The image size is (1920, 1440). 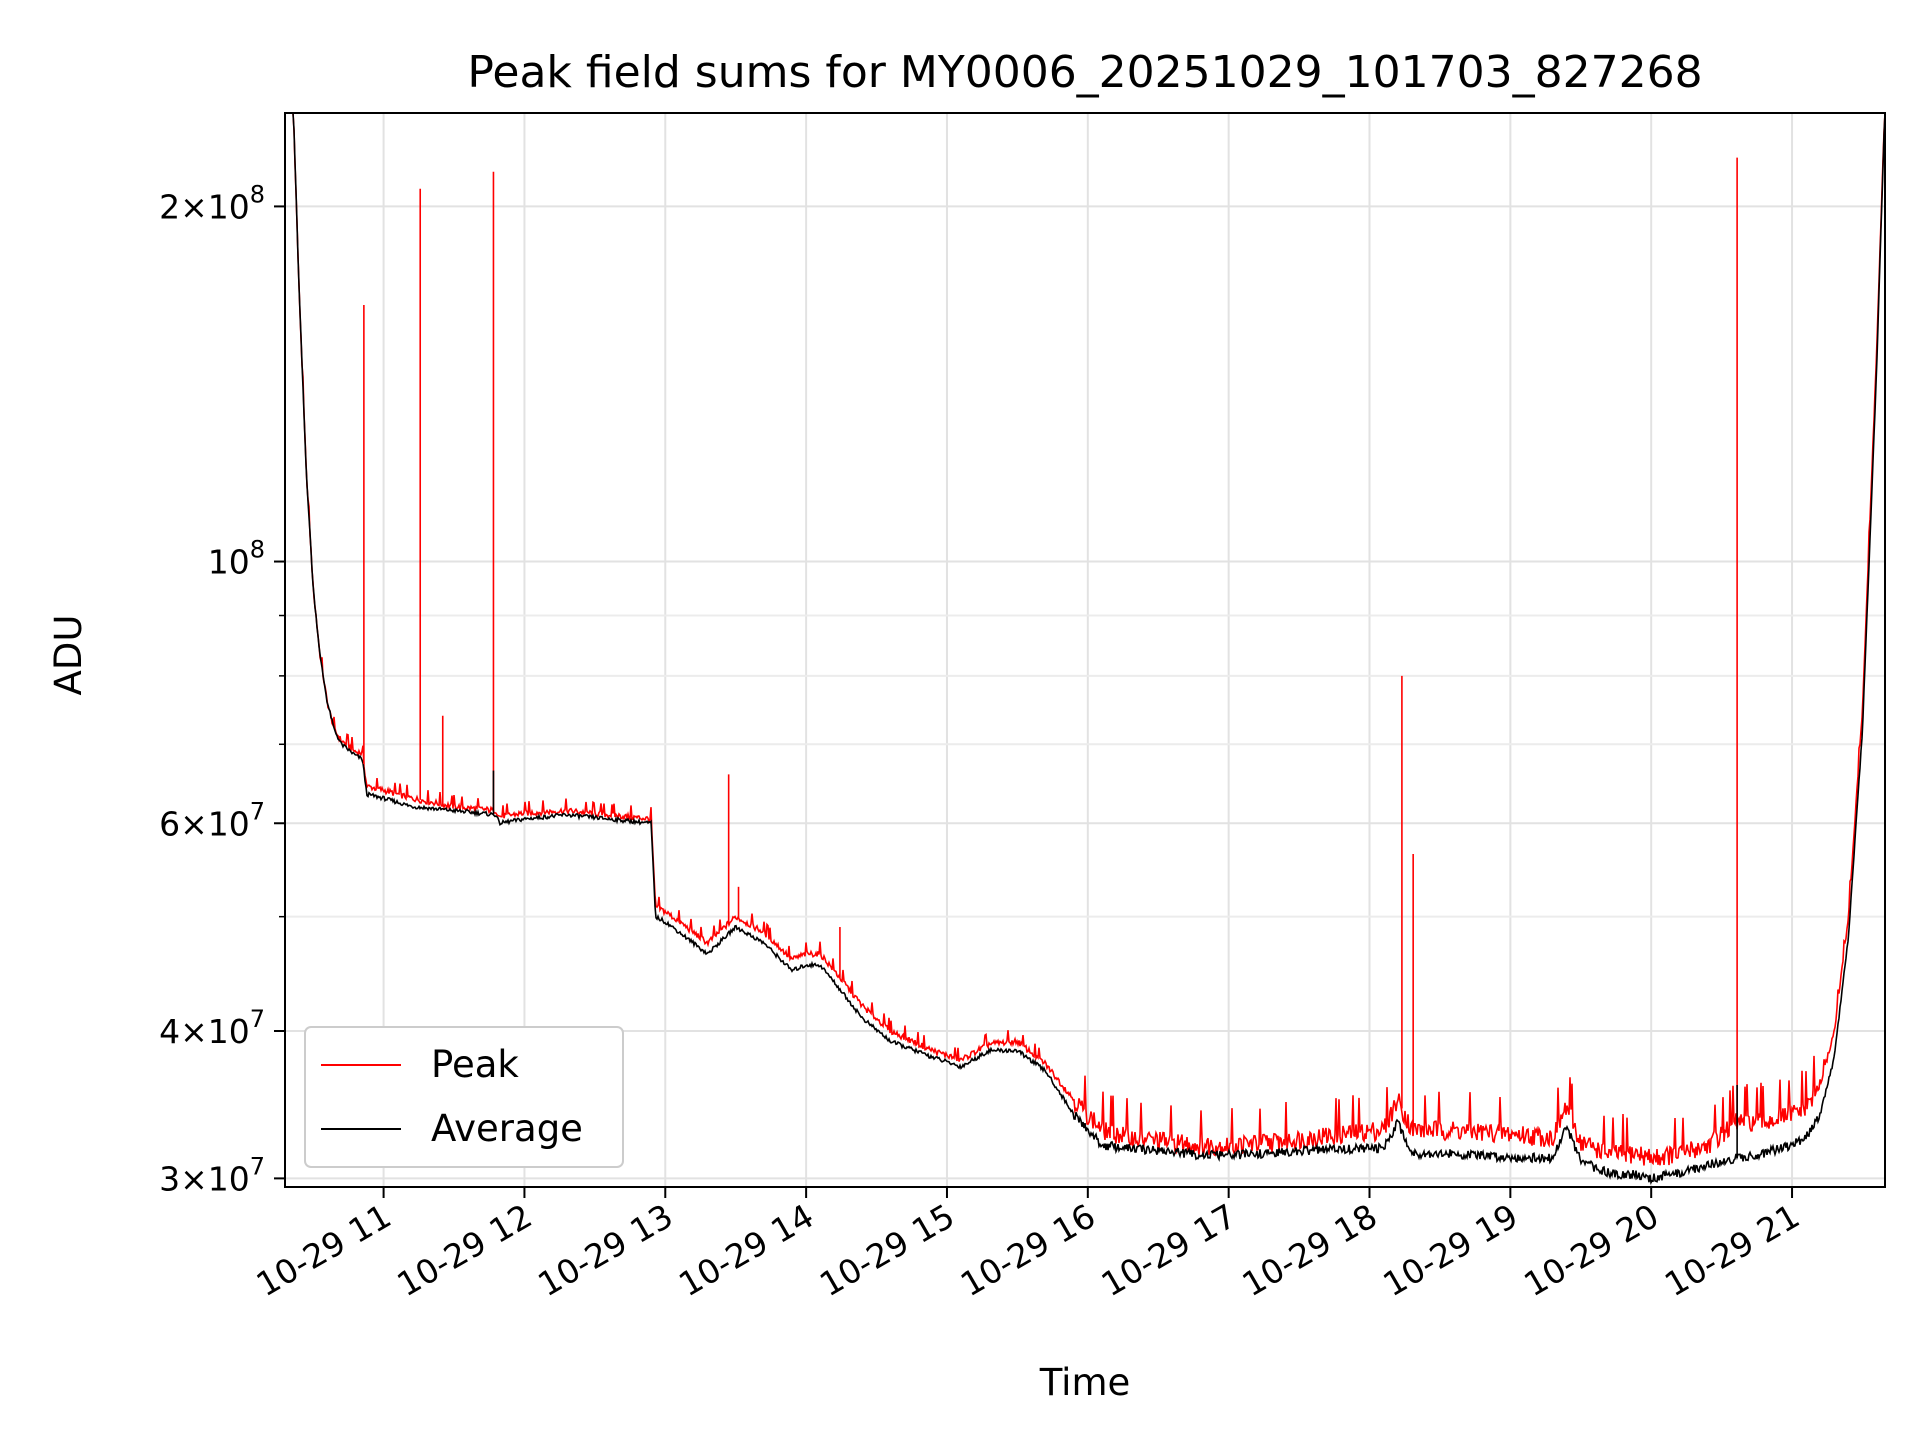 I want to click on x-tick-label: 10-29 19, so click(x=1450, y=1250).